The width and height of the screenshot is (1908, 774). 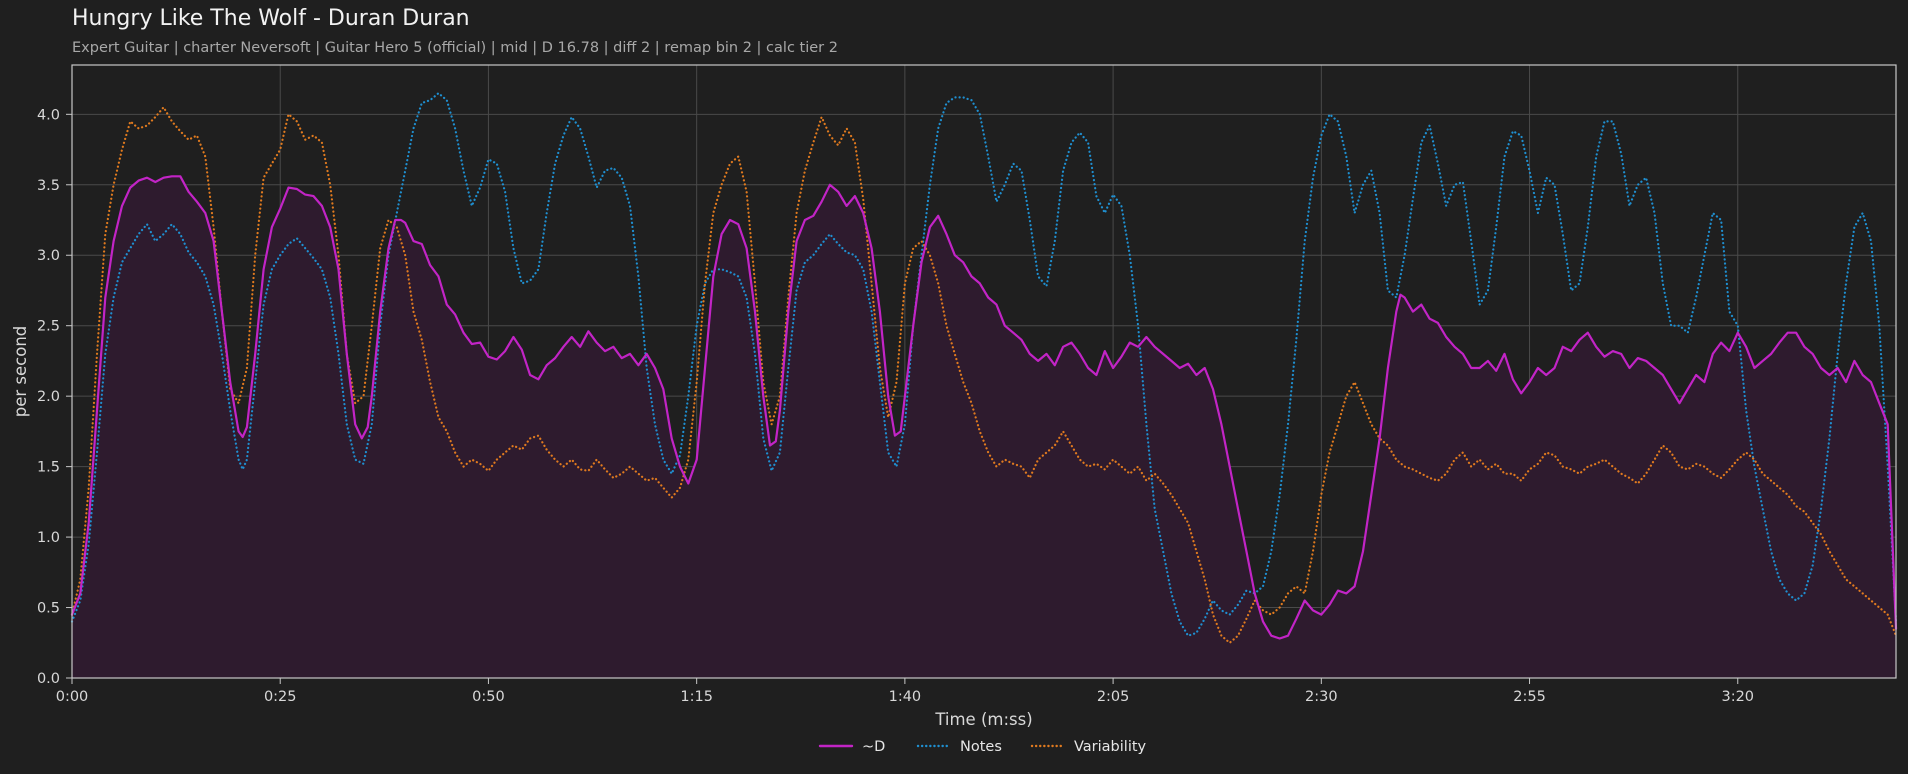 I want to click on y-tick-label: 2.0, so click(x=48, y=397).